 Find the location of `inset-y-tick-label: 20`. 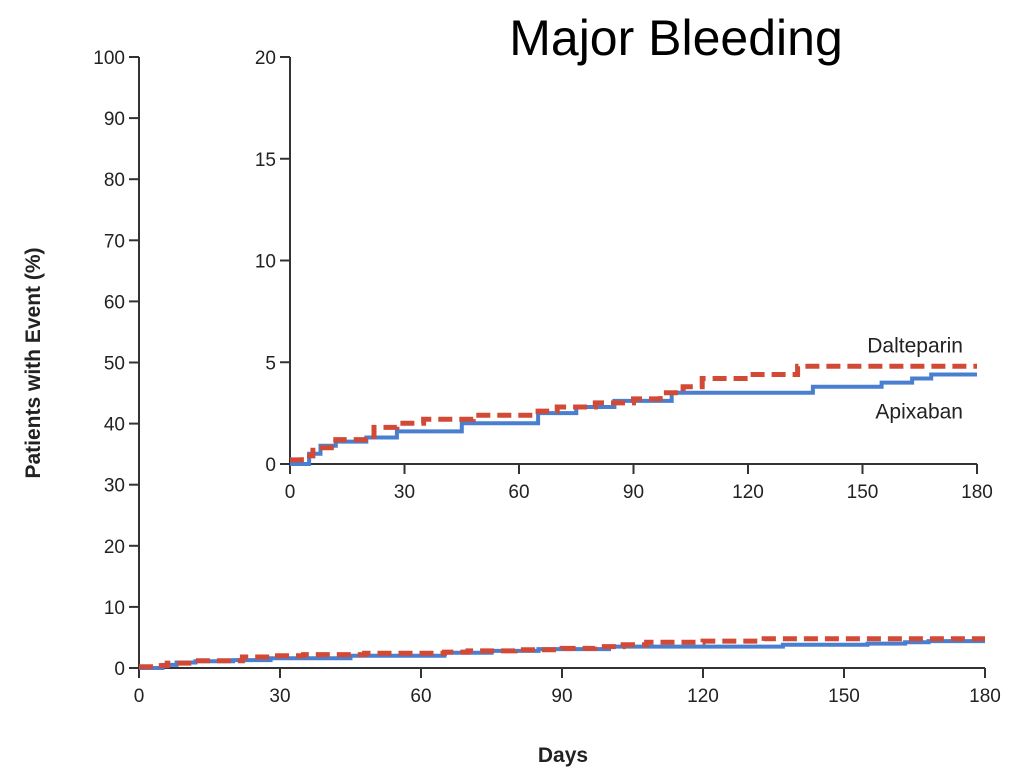

inset-y-tick-label: 20 is located at coordinates (265, 58).